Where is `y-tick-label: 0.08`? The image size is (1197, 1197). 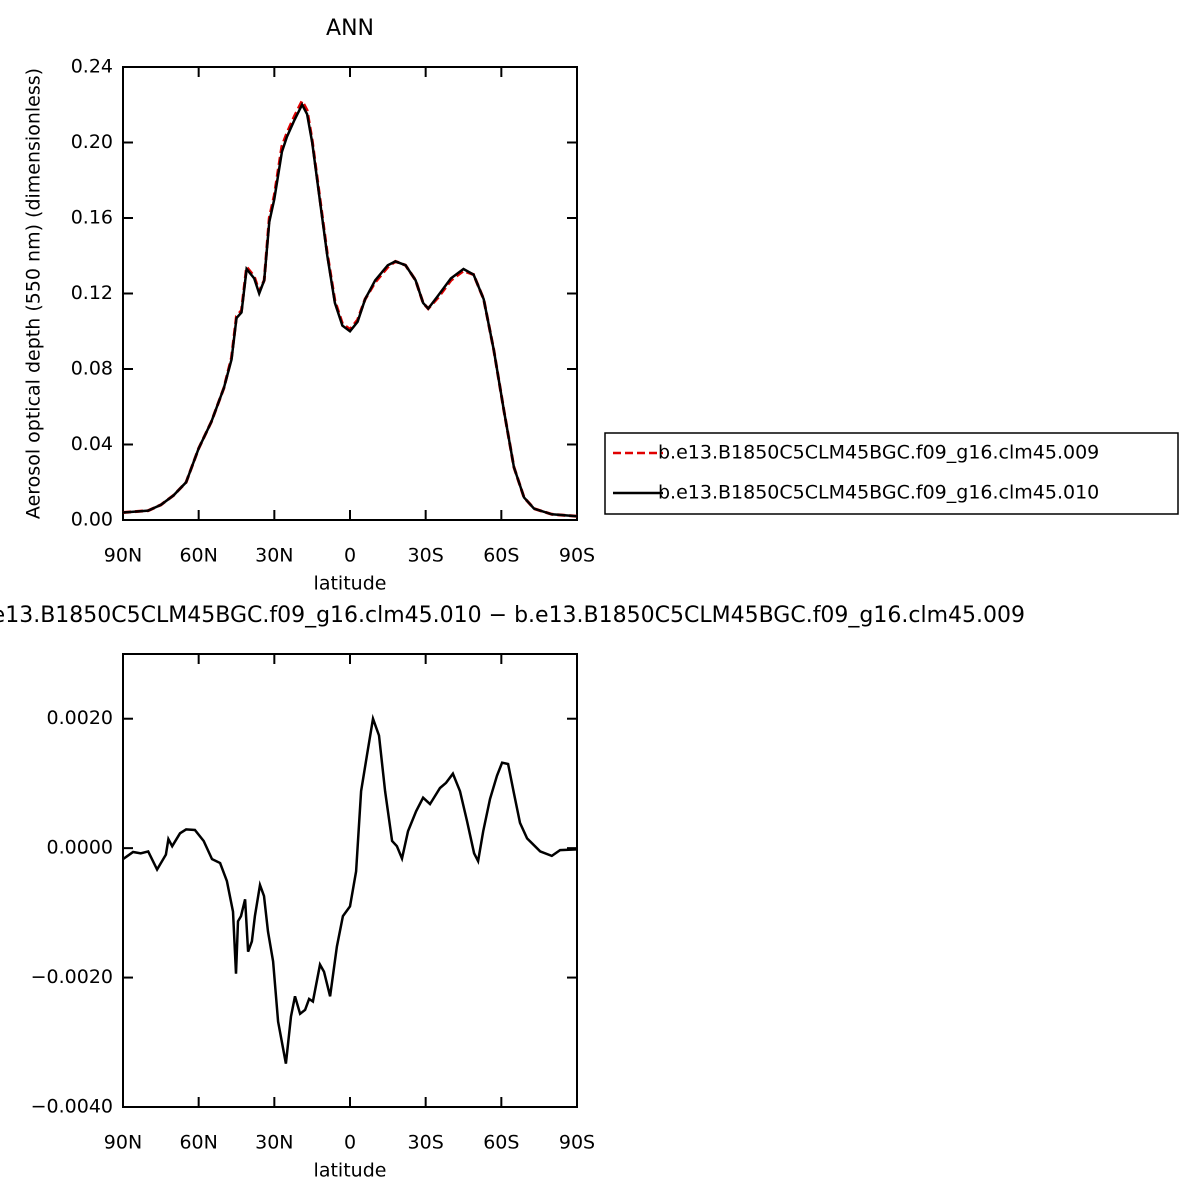 y-tick-label: 0.08 is located at coordinates (92, 369).